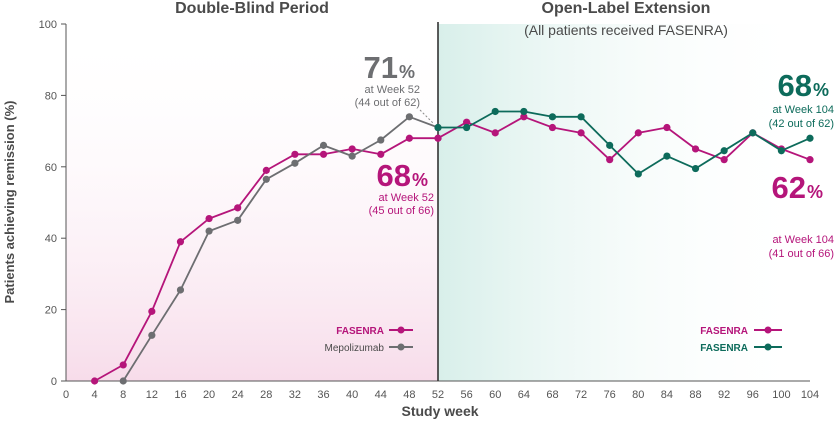 The width and height of the screenshot is (838, 422). Describe the element at coordinates (638, 395) in the screenshot. I see `x-tick-label: 80` at that location.